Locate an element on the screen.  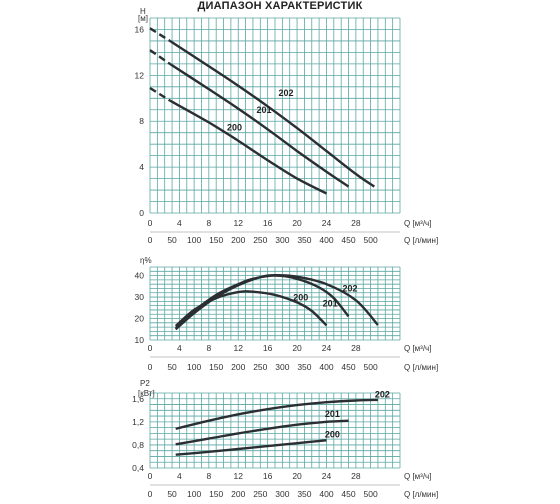
y-tick-label: 16 is located at coordinates (140, 29).